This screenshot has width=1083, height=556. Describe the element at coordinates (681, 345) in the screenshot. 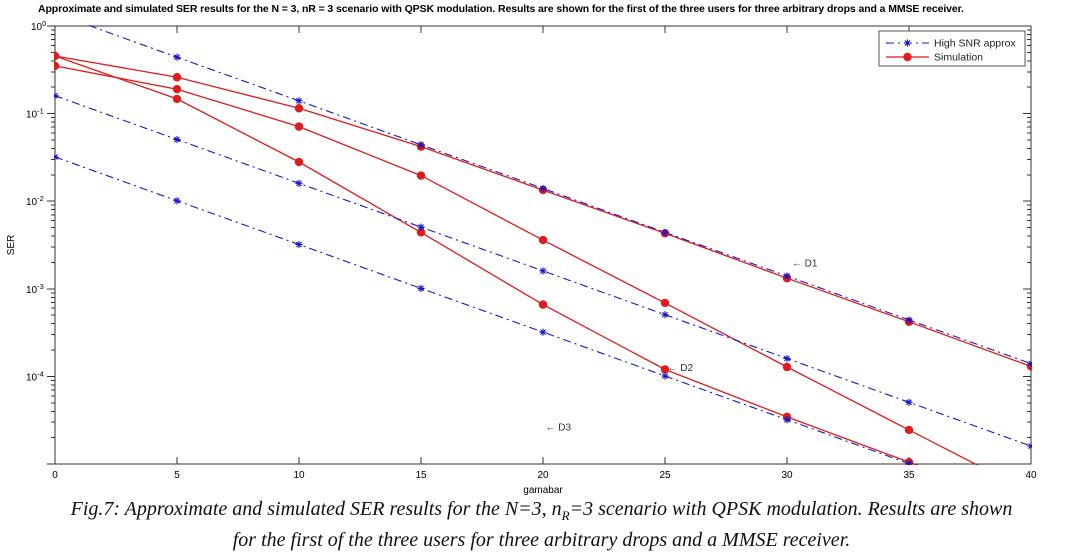

I see `annotations: ← D1 ← D2 ← D3` at that location.